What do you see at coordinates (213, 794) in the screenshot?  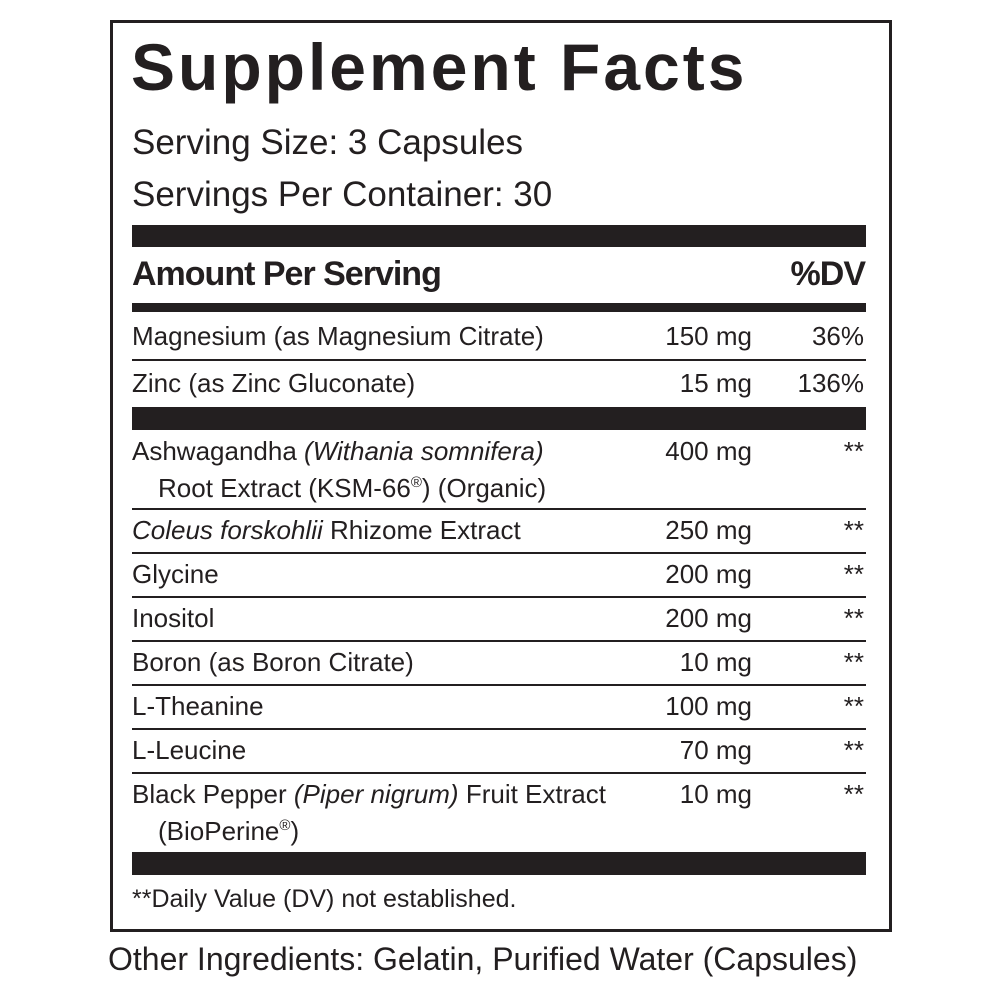 I see `name-part: Black Pepper` at bounding box center [213, 794].